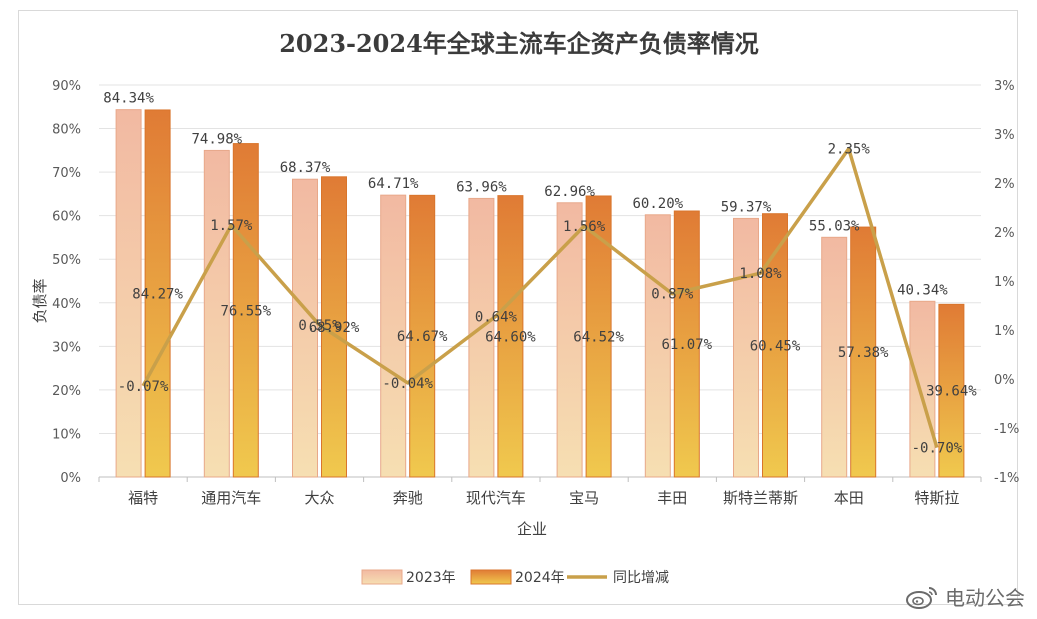  What do you see at coordinates (921, 597) in the screenshot?
I see `weibo-icon` at bounding box center [921, 597].